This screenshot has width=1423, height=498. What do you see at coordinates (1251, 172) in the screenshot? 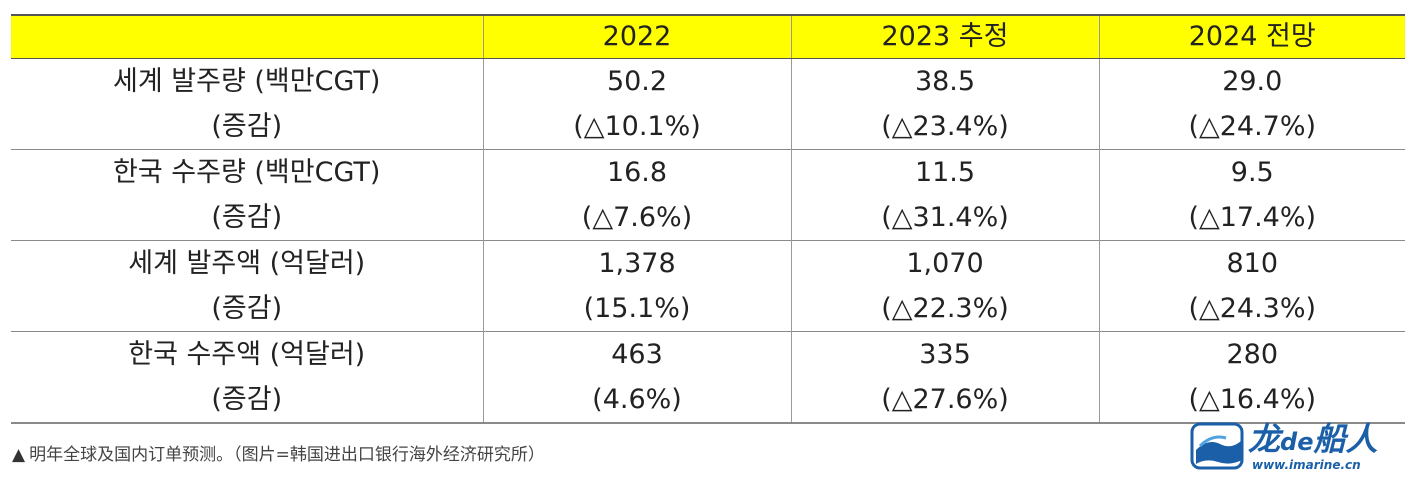
I see `value-cell: 9.5` at bounding box center [1251, 172].